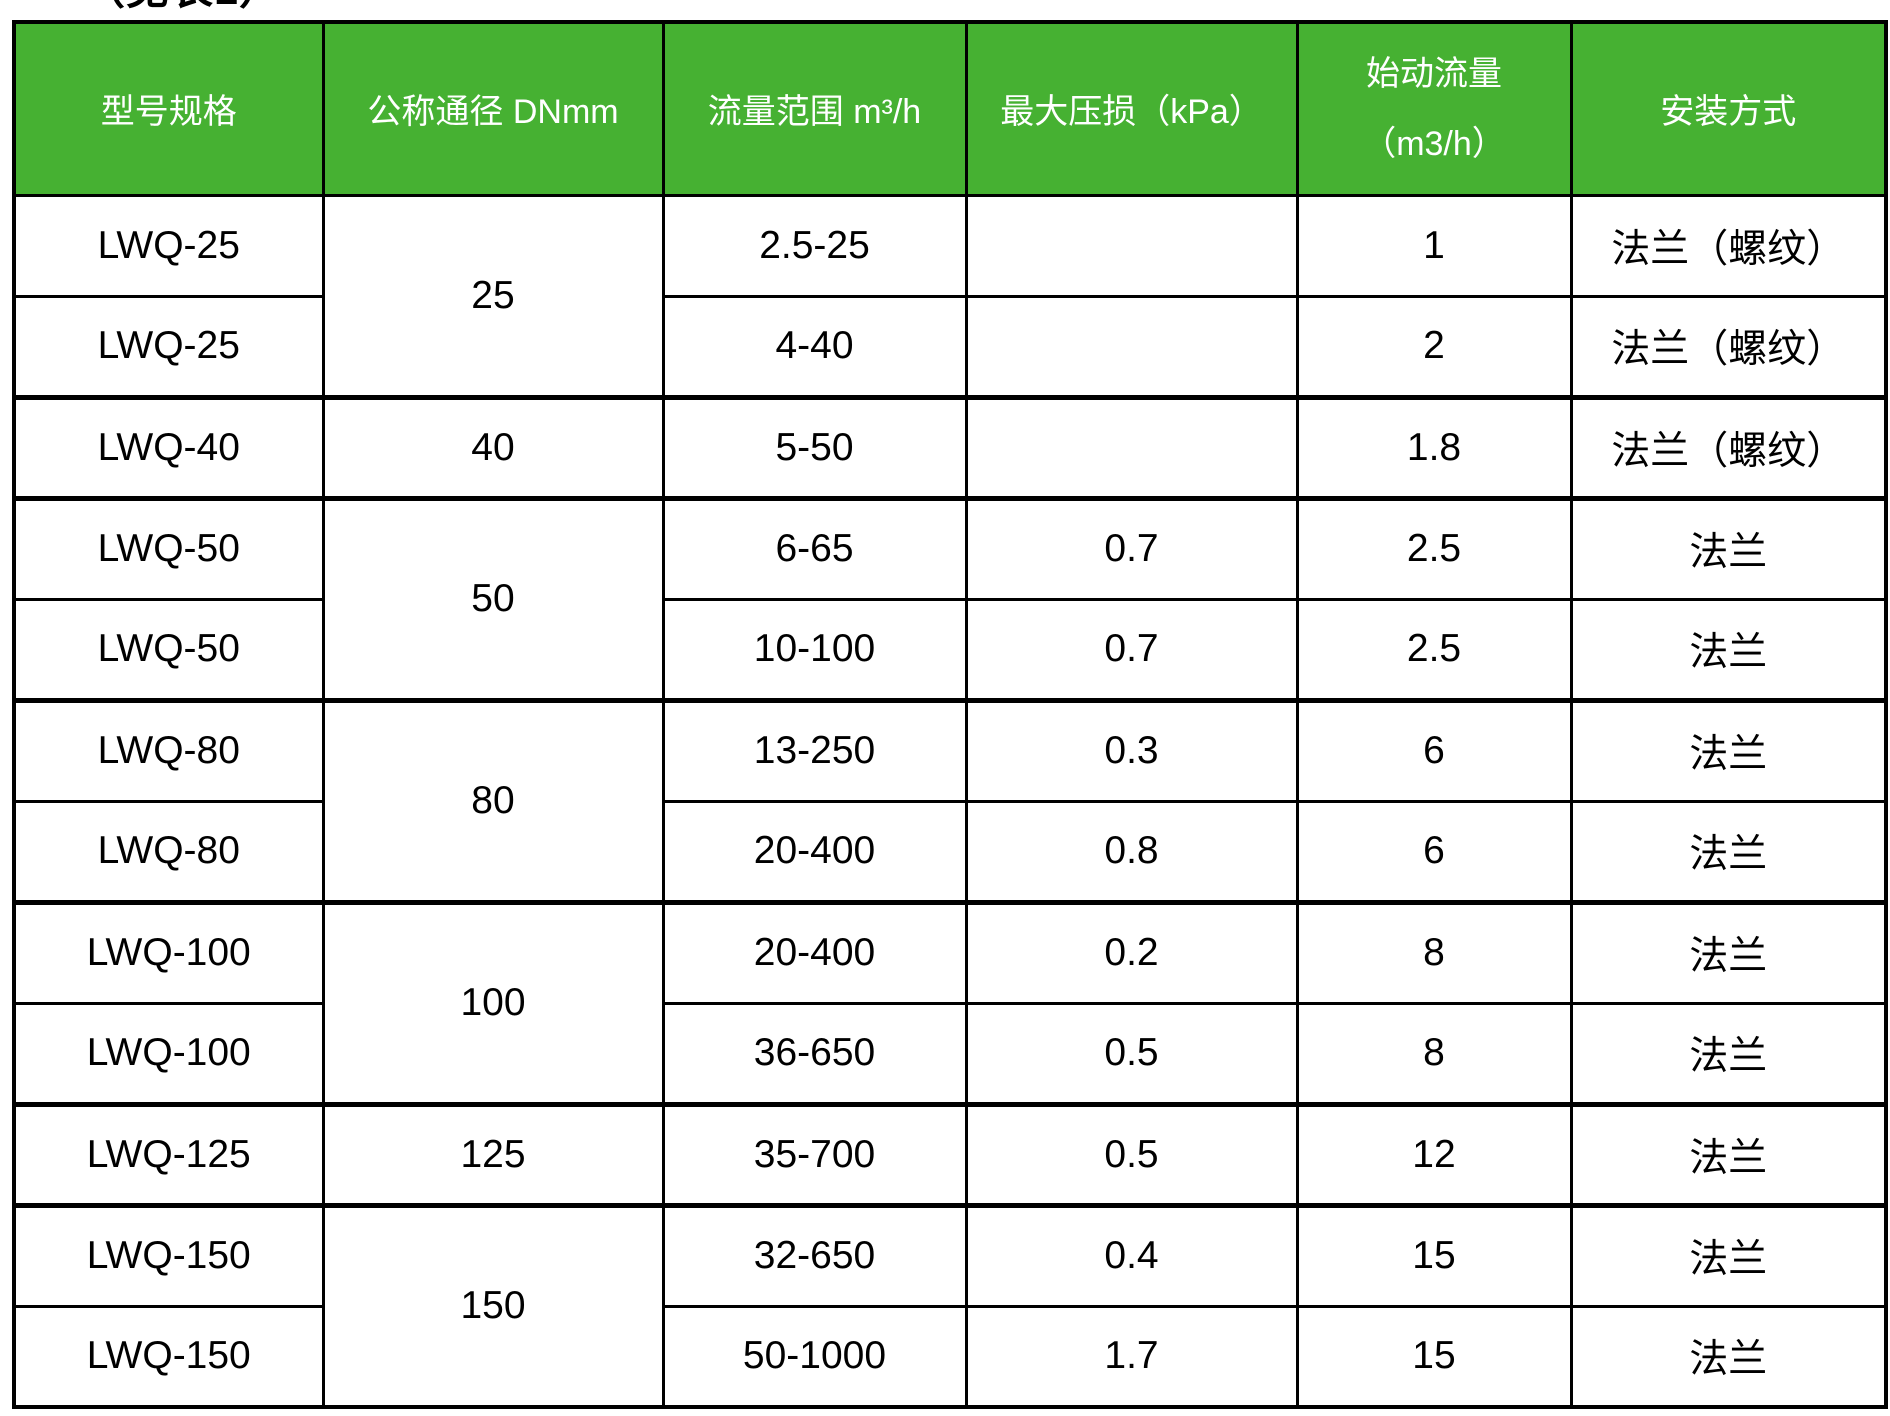  I want to click on table-row: LWQ-150 150 32-650 0.4 15 法兰, so click(950, 1305).